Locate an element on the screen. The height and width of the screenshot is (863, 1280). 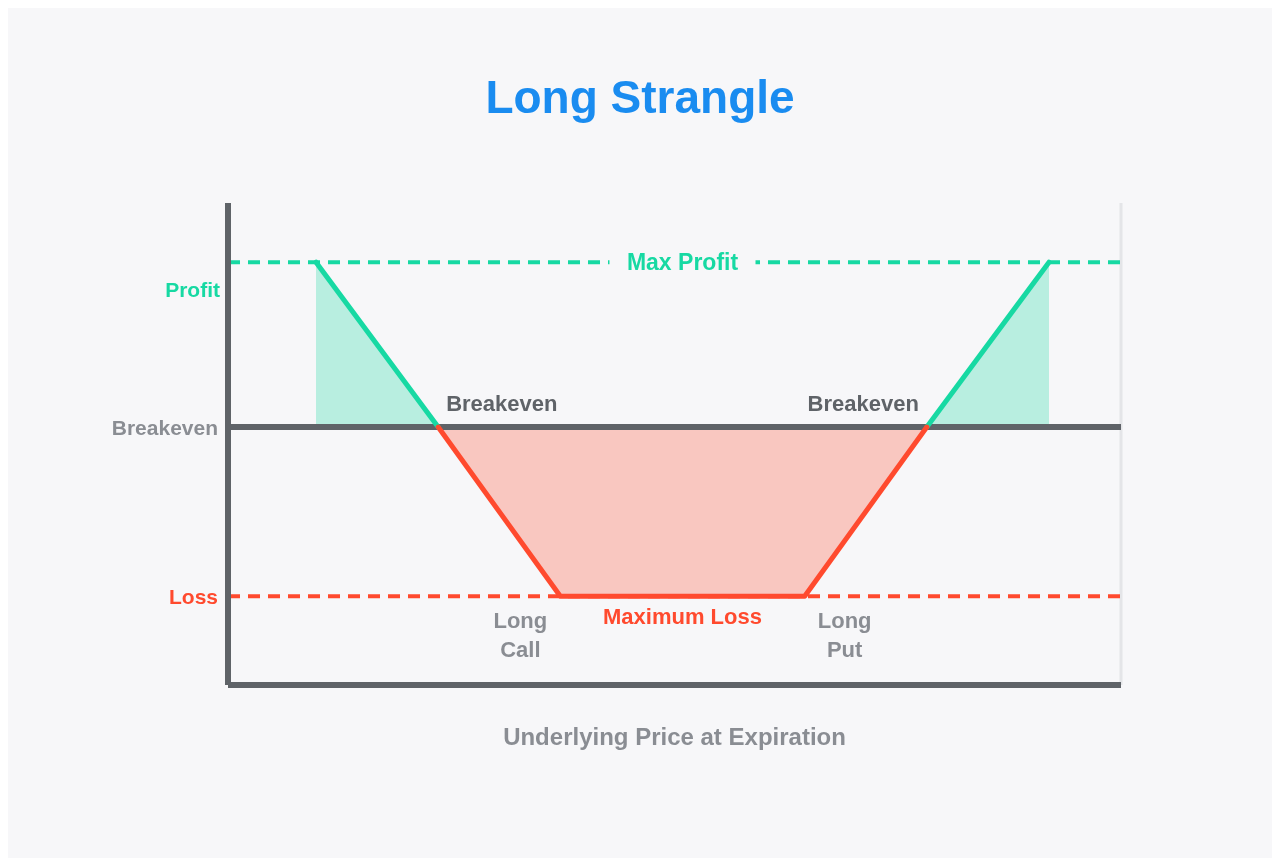
ref-line-label: Loss is located at coordinates (193, 597).